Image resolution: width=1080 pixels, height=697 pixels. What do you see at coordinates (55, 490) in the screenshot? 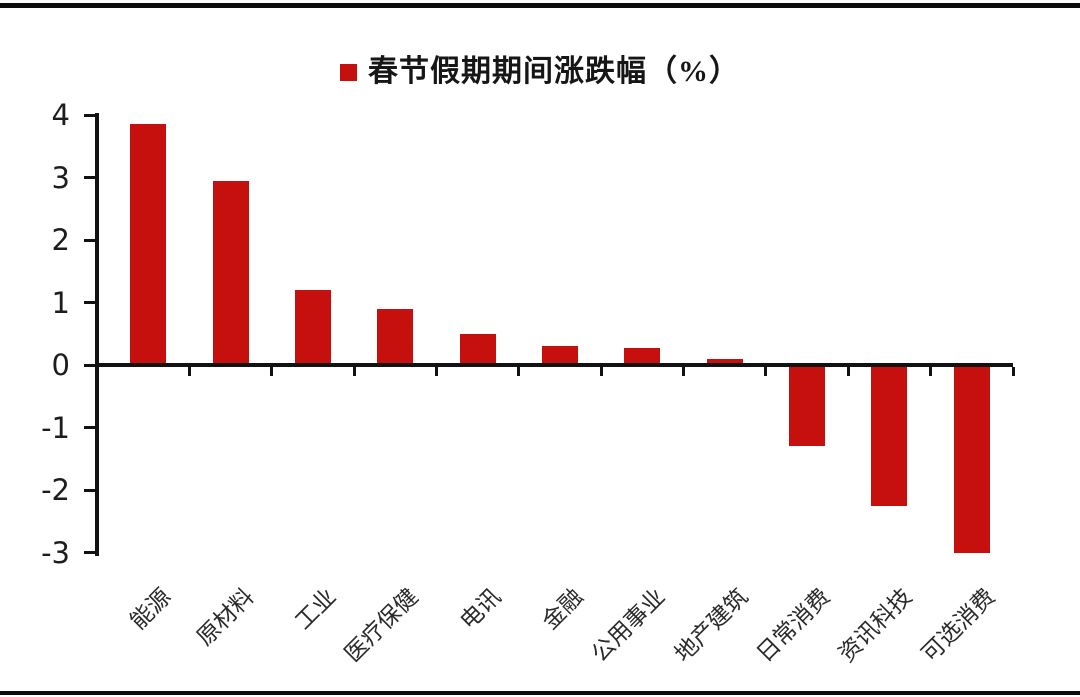
I see `y-tick-label: -2` at bounding box center [55, 490].